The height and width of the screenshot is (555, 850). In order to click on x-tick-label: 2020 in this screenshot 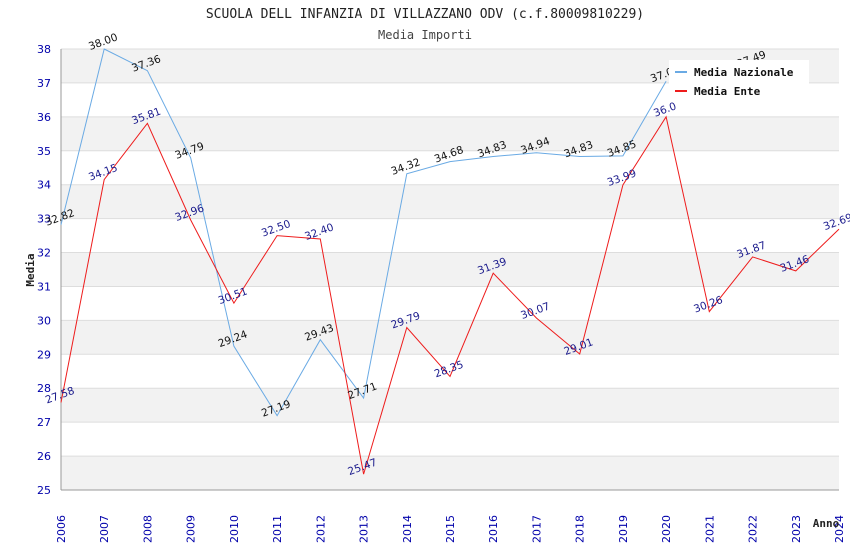, I will do `click(666, 529)`.